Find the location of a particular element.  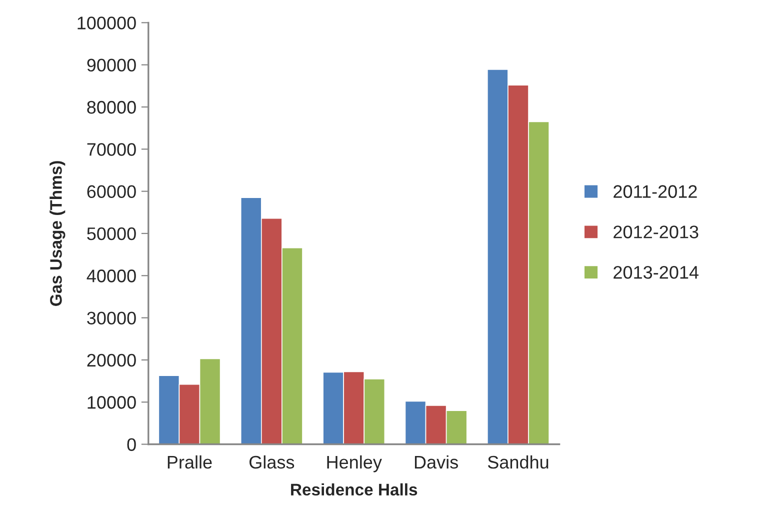

x-tick-label: Sandhu is located at coordinates (518, 462).